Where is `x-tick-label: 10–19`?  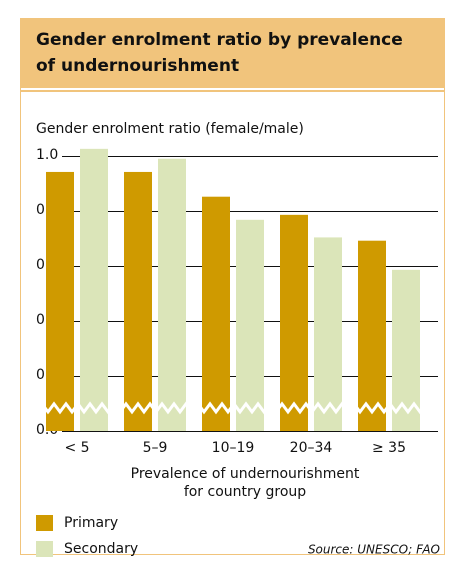 x-tick-label: 10–19 is located at coordinates (233, 448).